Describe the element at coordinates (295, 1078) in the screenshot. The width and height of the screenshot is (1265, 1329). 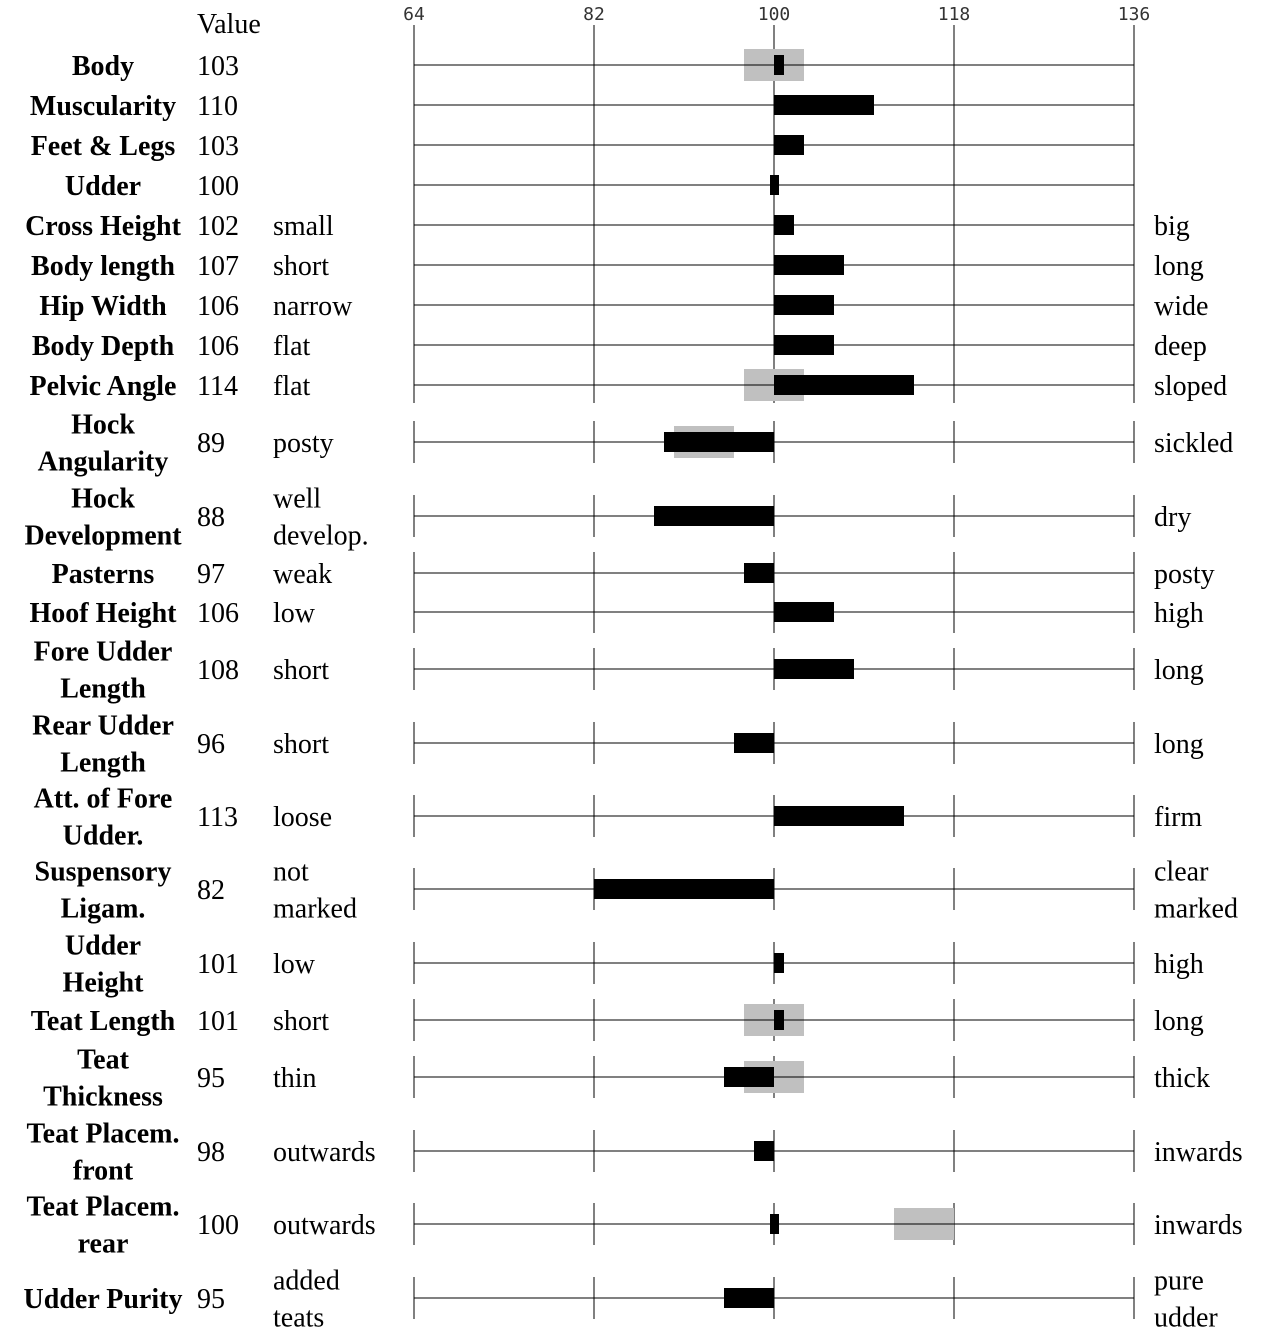
I see `low-pole-label: thin` at that location.